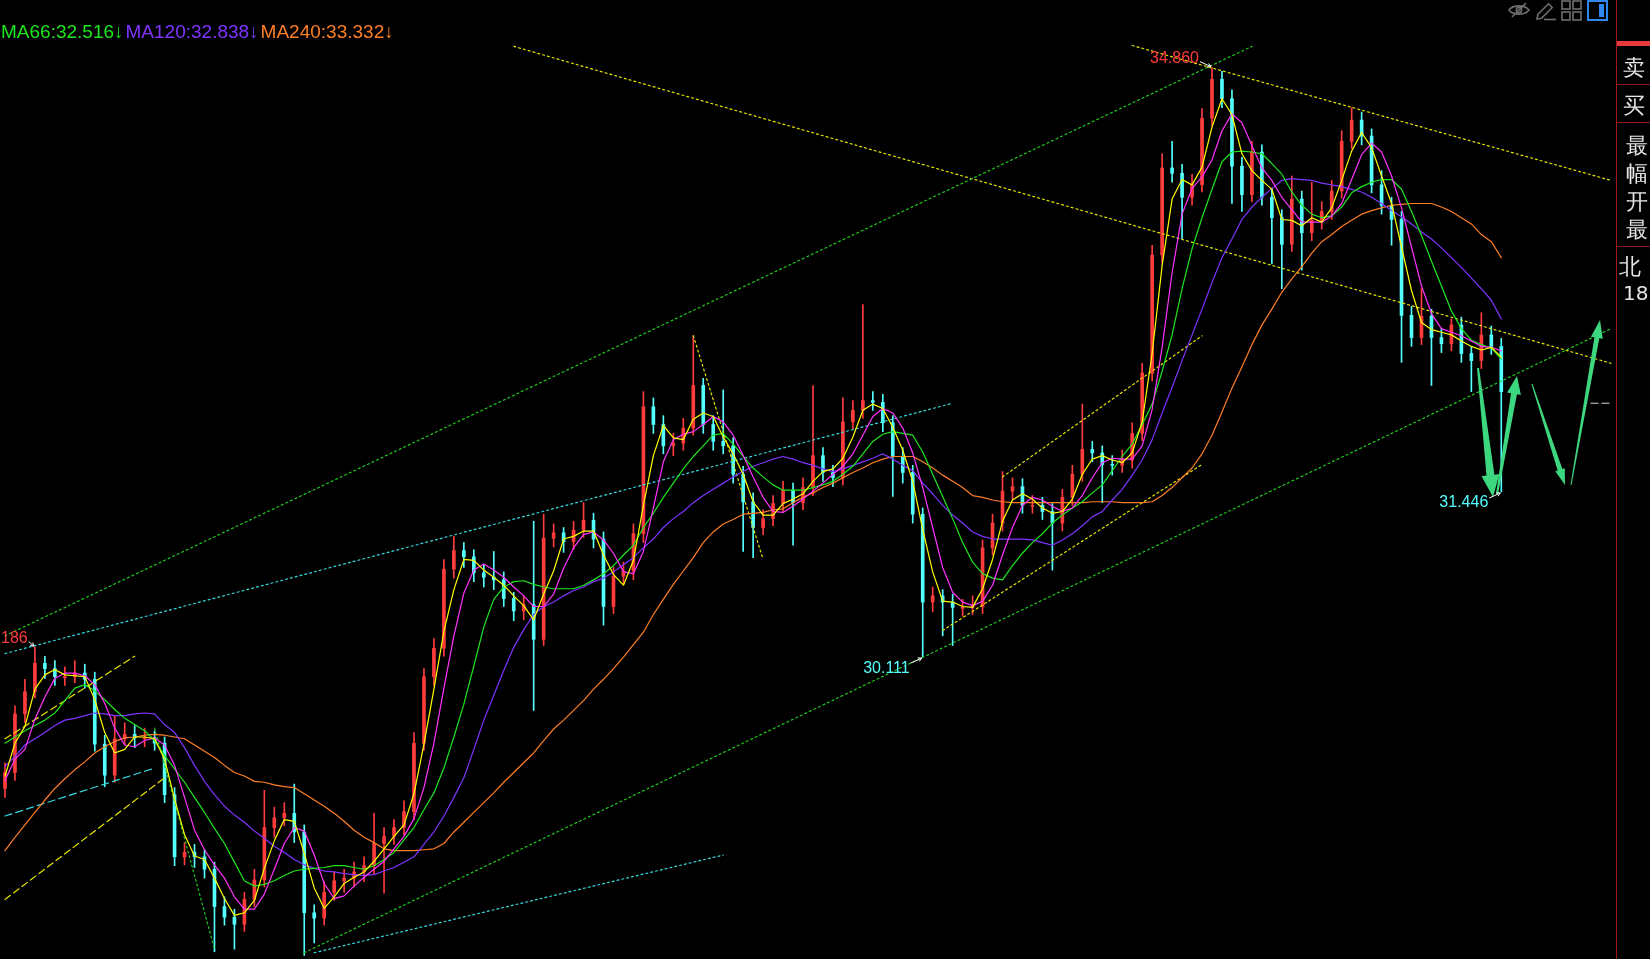  I want to click on text: 18, so click(1636, 293).